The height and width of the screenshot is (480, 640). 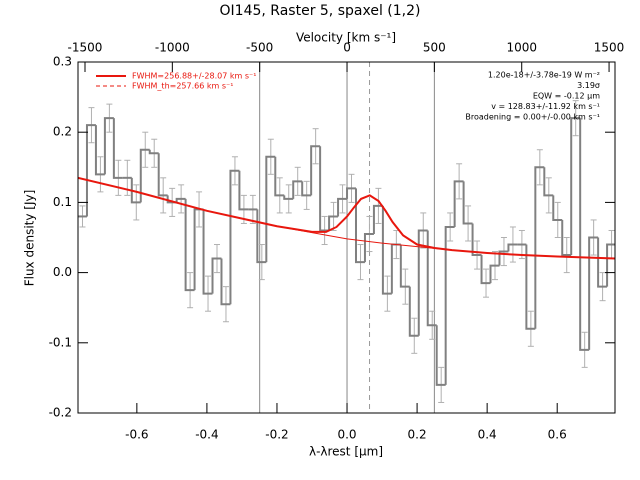 I want to click on x2-tick-label: 1500, so click(x=609, y=48).